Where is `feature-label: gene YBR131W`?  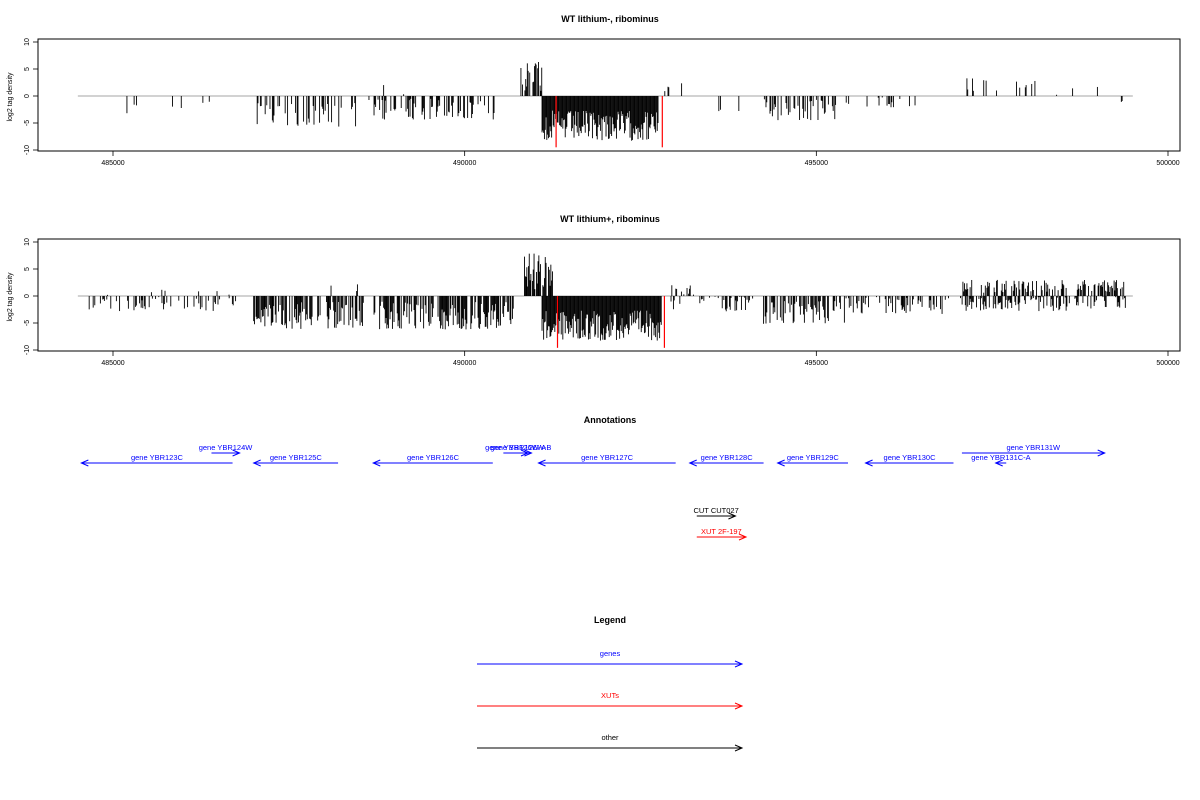
feature-label: gene YBR131W is located at coordinates (1033, 447).